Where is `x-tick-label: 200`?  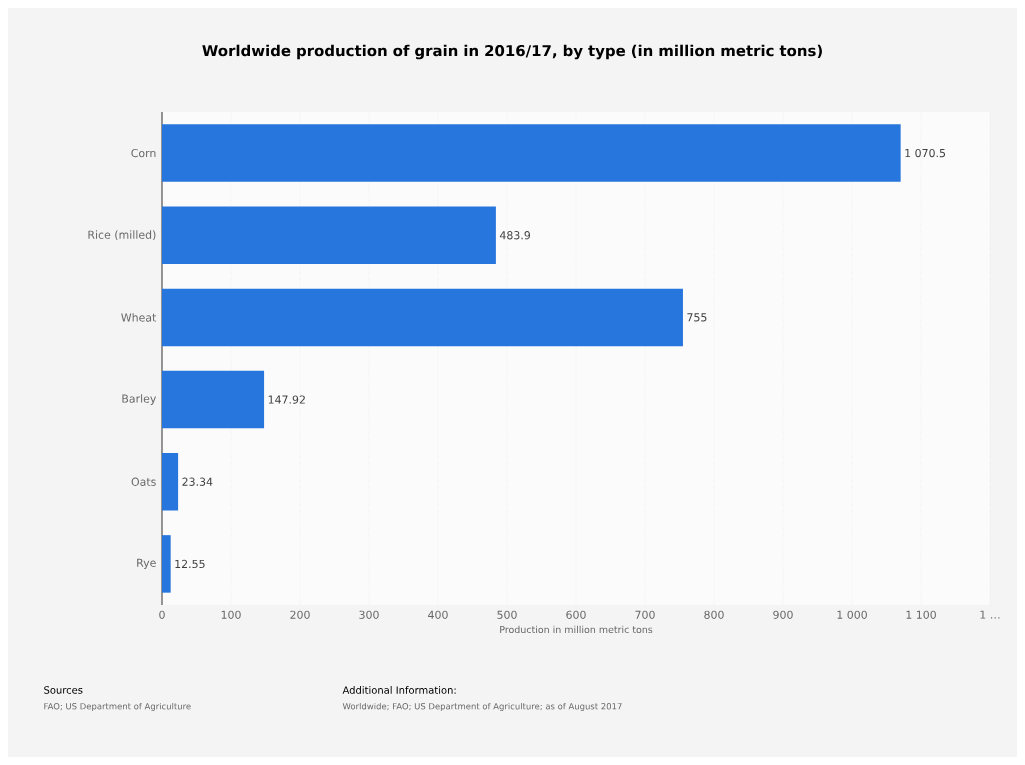 x-tick-label: 200 is located at coordinates (300, 614).